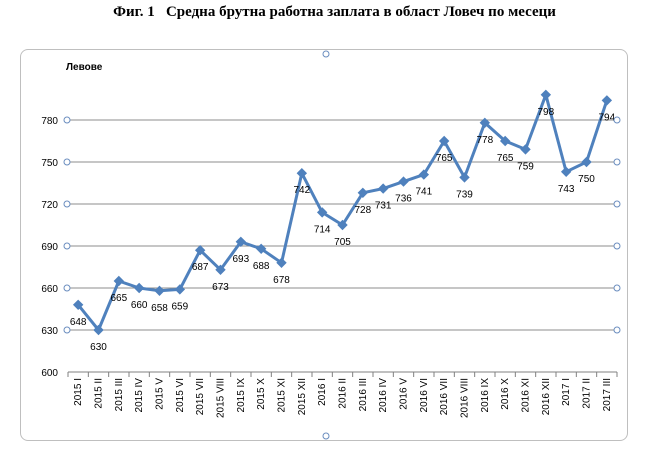 The height and width of the screenshot is (457, 669). I want to click on x-tick-label: 2015 VI, so click(180, 395).